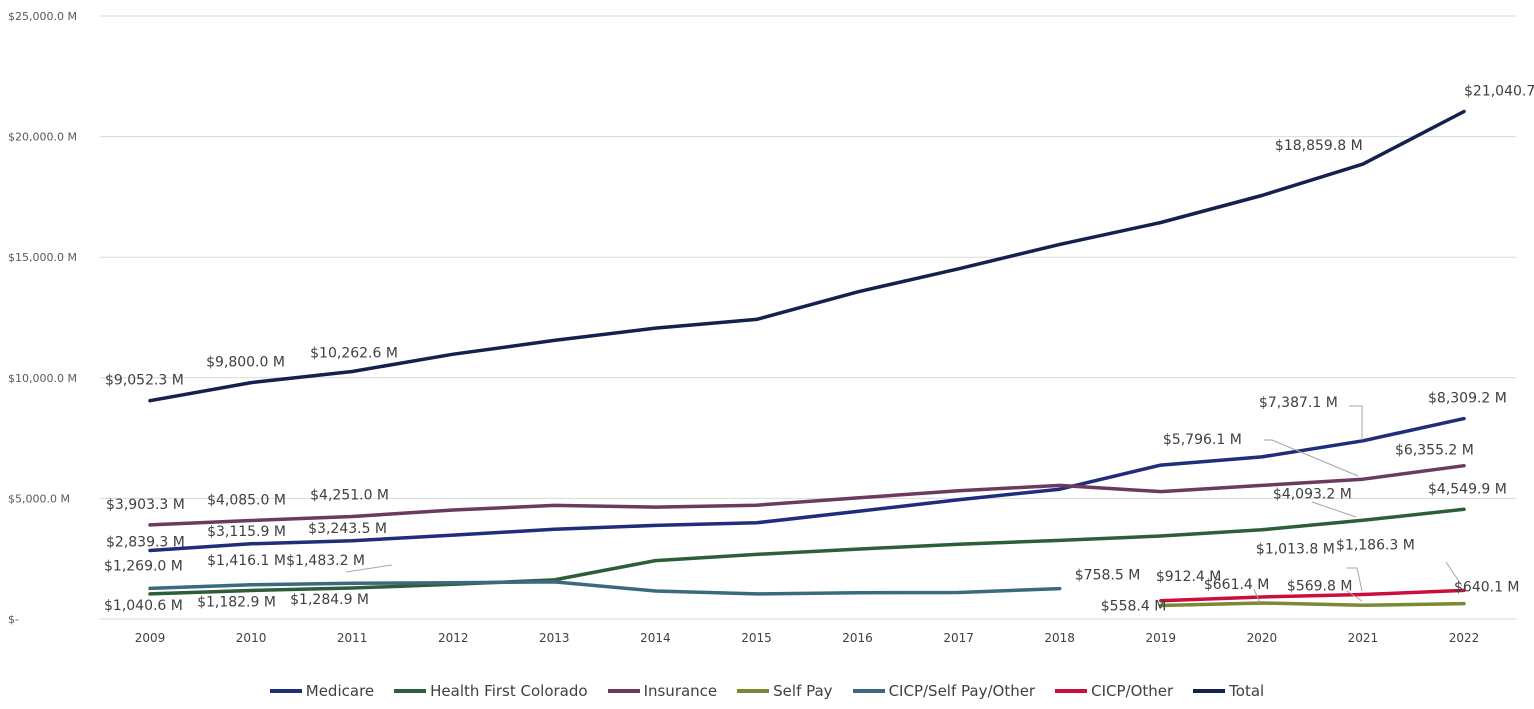 This screenshot has height=709, width=1534. Describe the element at coordinates (1487, 588) in the screenshot. I see `data-label-self-pay: $640.1 M` at that location.